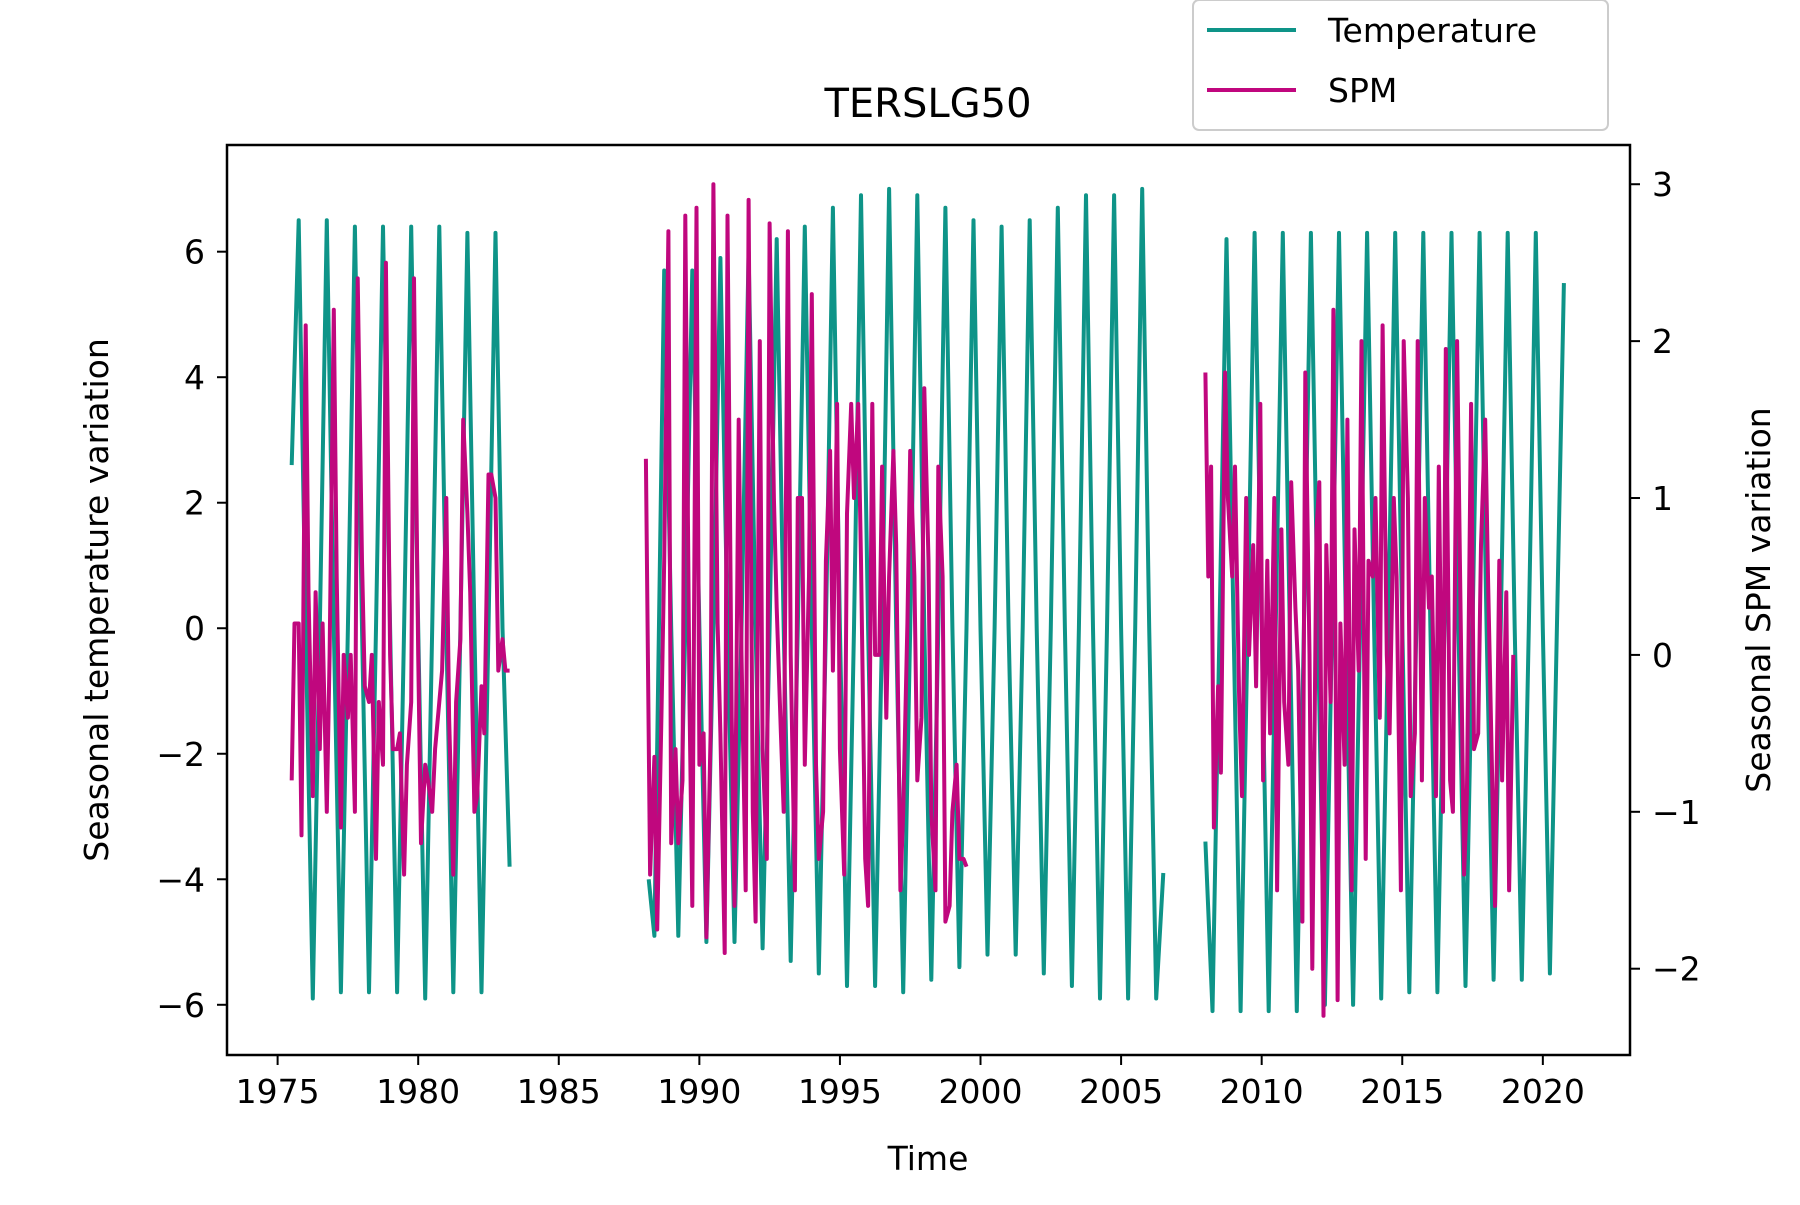 The image size is (1800, 1205). Describe the element at coordinates (180, 754) in the screenshot. I see `y-tick-label: −2` at that location.